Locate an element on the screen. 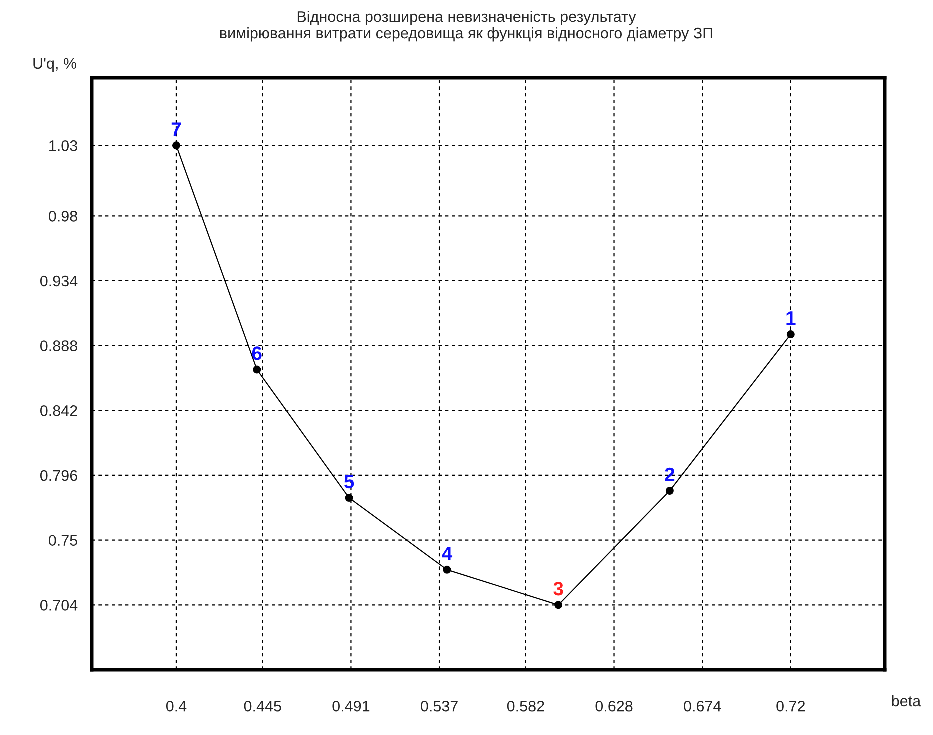 The width and height of the screenshot is (933, 735). y-tick-label: 0.75 is located at coordinates (63, 540).